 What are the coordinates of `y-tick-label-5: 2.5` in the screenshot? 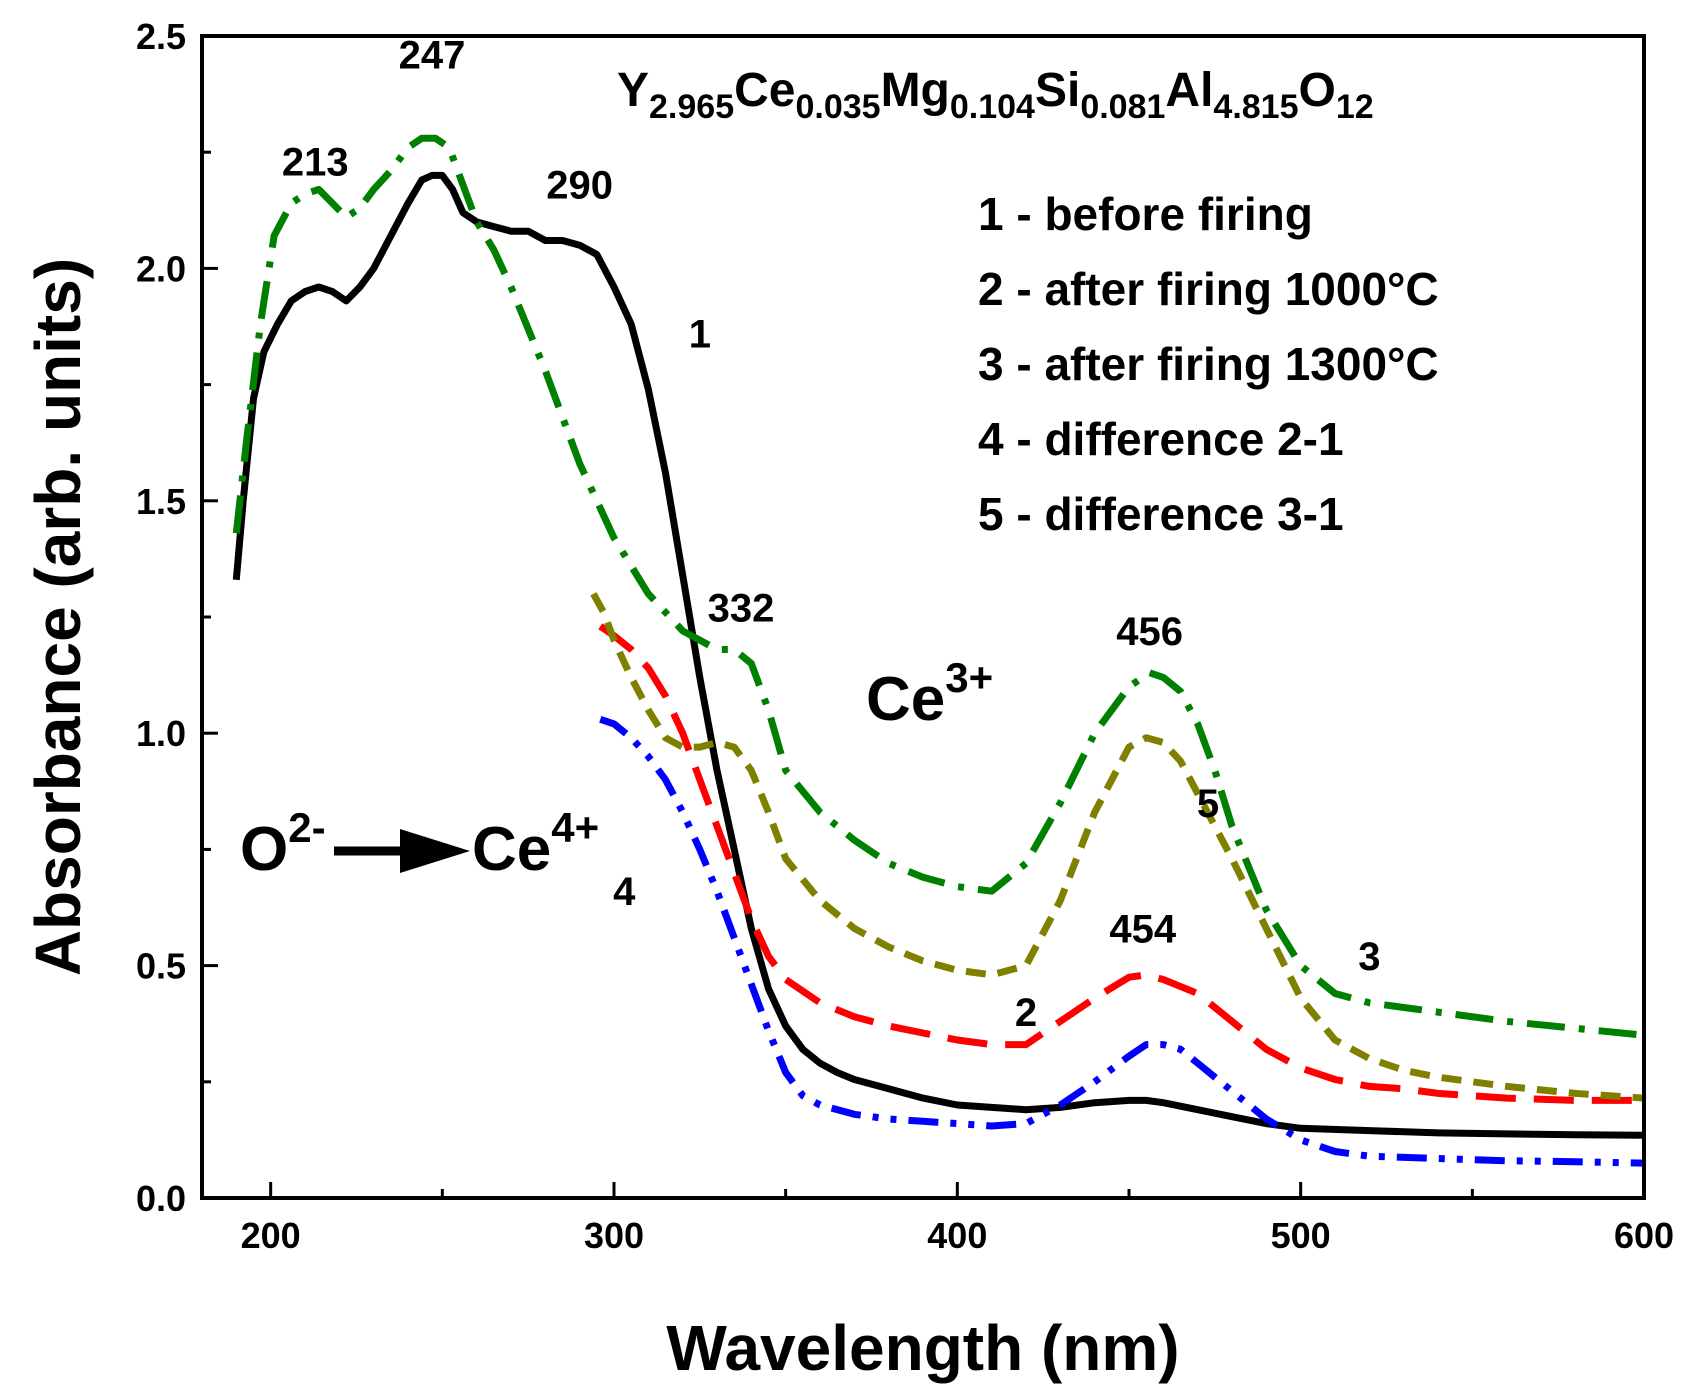 It's located at (161, 36).